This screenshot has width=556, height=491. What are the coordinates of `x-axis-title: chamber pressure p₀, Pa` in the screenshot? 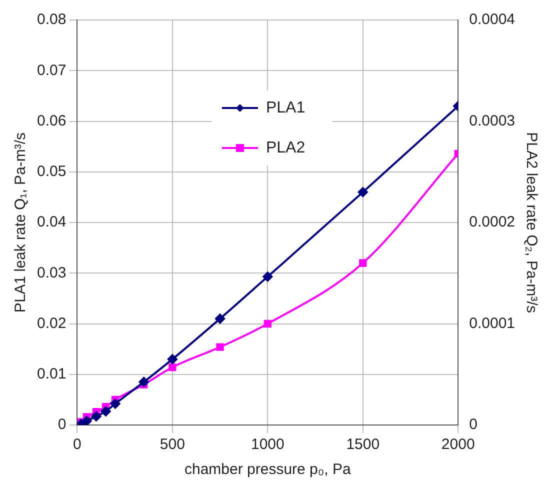 It's located at (268, 469).